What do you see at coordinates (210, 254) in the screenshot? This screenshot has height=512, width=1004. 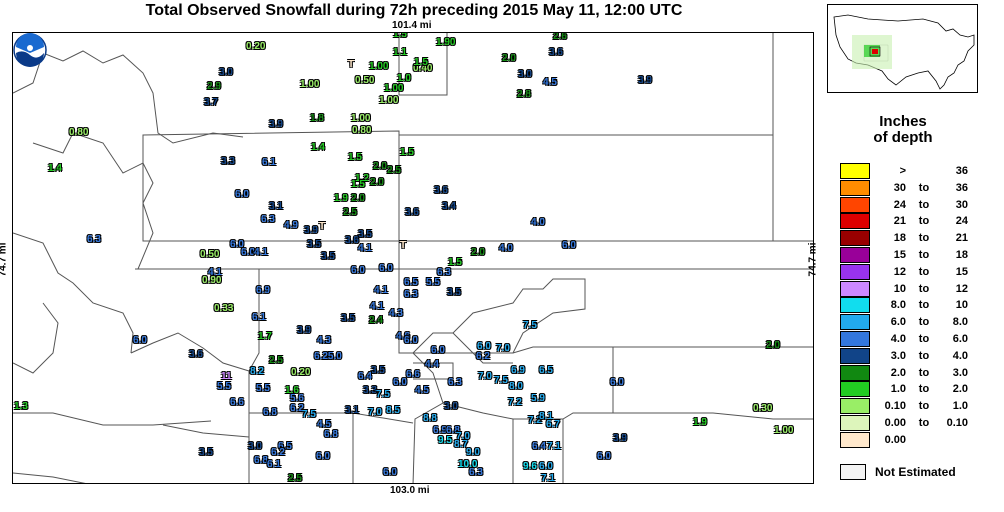 I see `snowfall-value: 0.50` at bounding box center [210, 254].